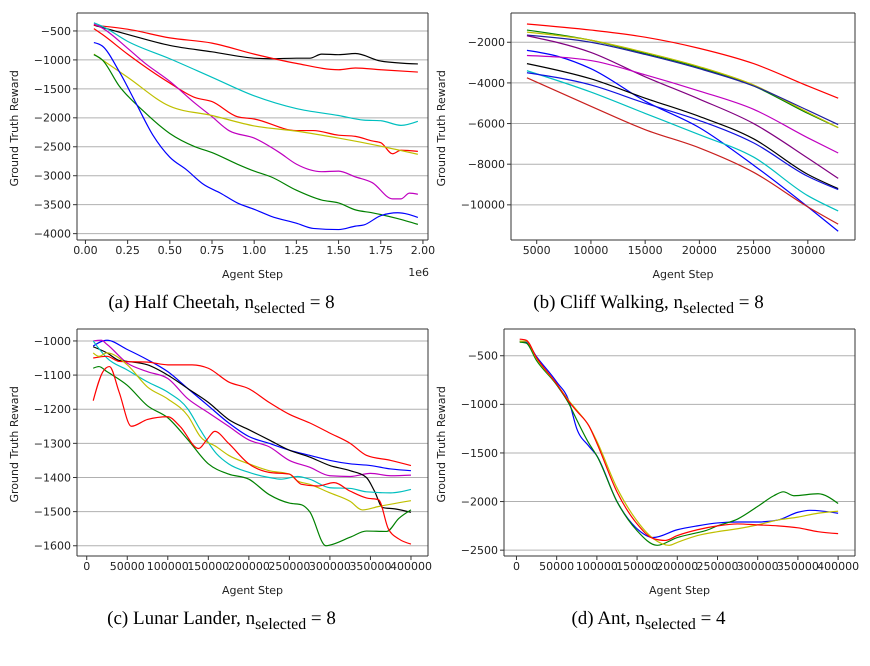 The image size is (870, 666). I want to click on text: (d) Ant, n$_{selected}$ = 4, so click(648, 621).